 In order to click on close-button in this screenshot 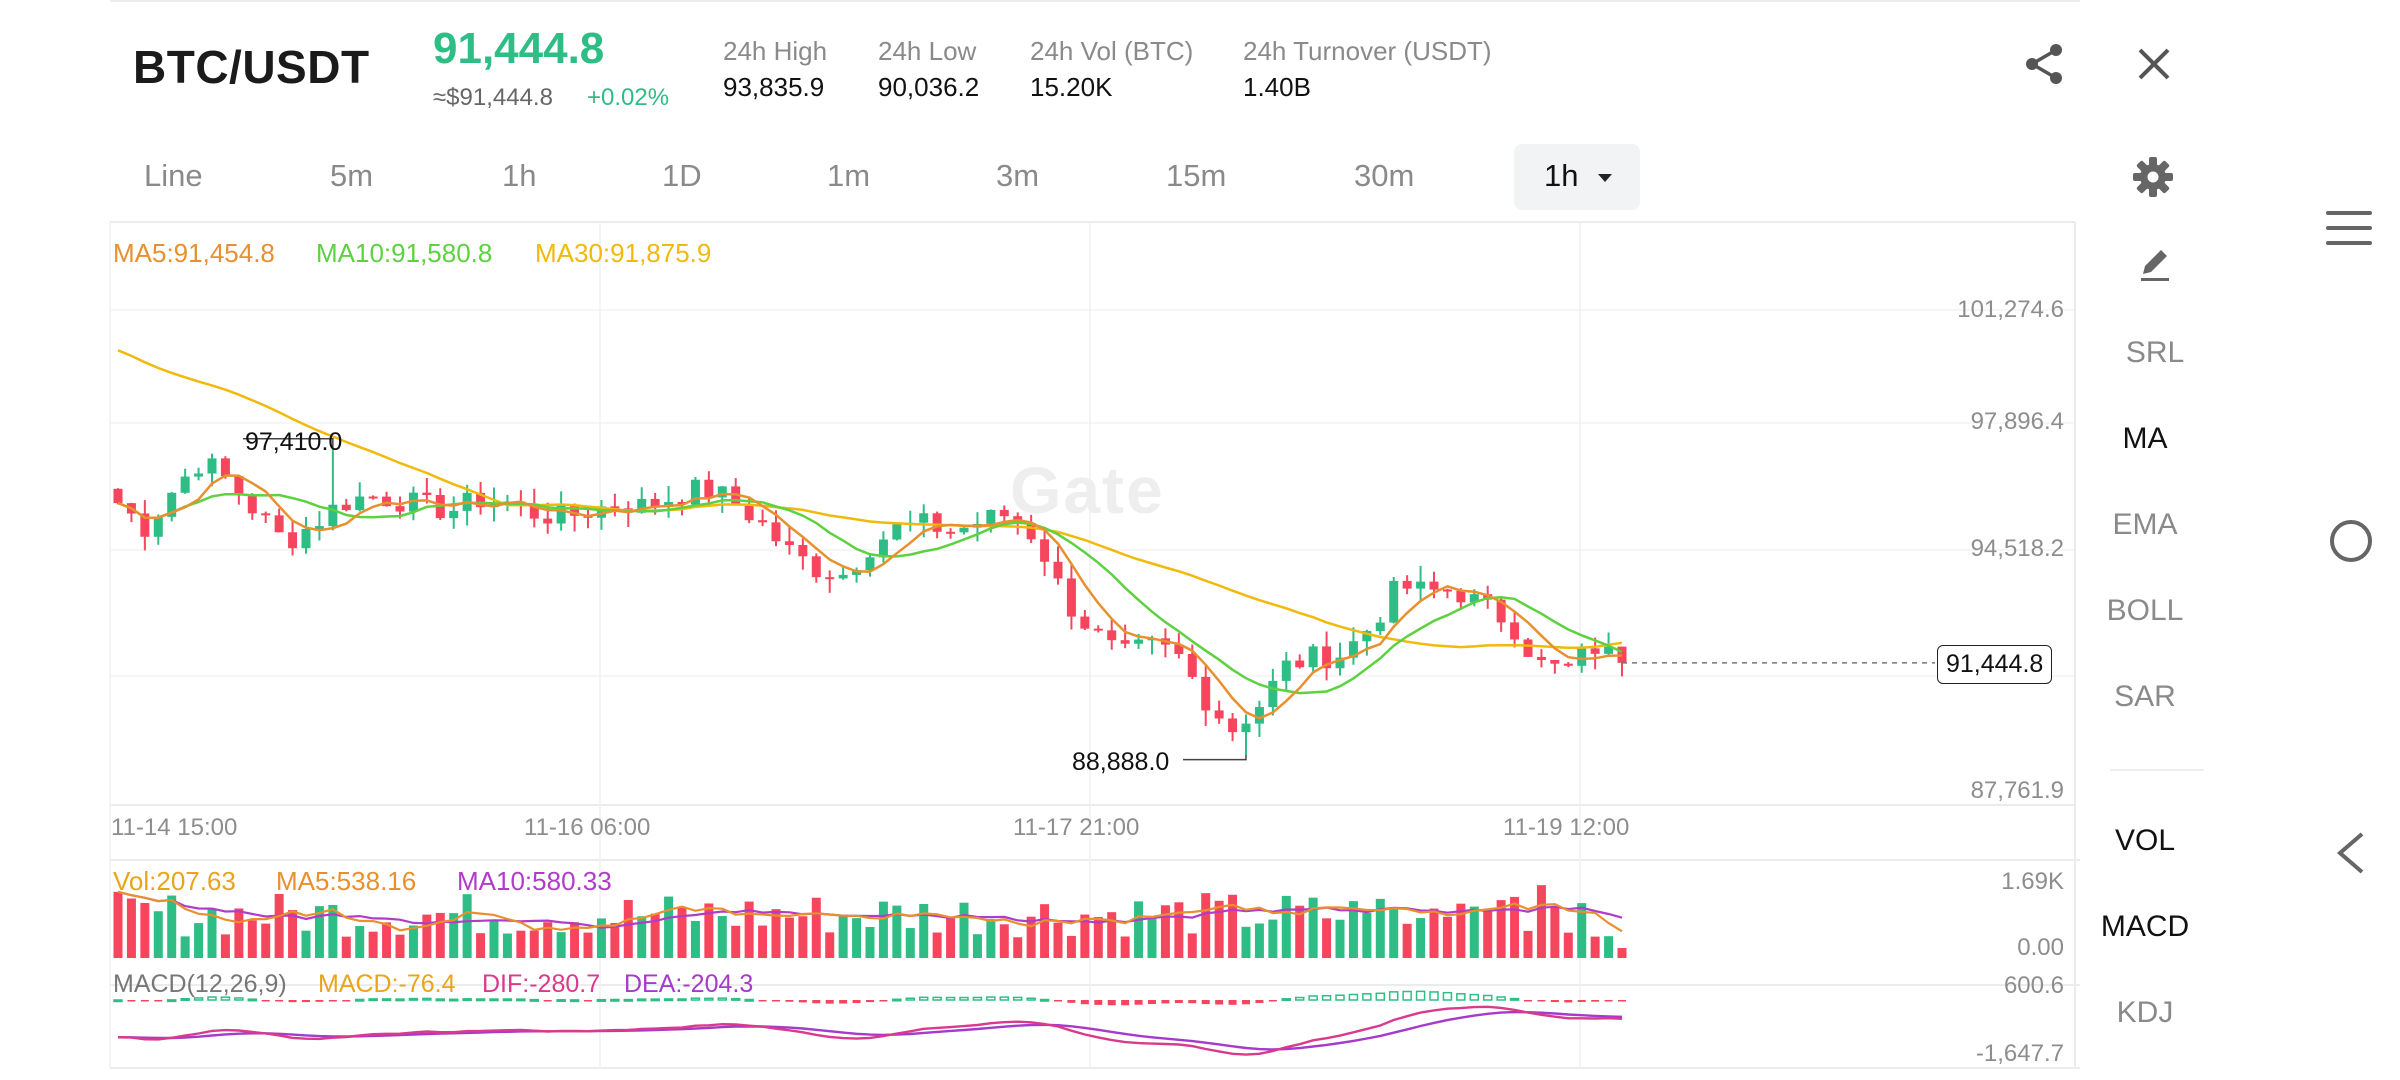, I will do `click(2154, 64)`.